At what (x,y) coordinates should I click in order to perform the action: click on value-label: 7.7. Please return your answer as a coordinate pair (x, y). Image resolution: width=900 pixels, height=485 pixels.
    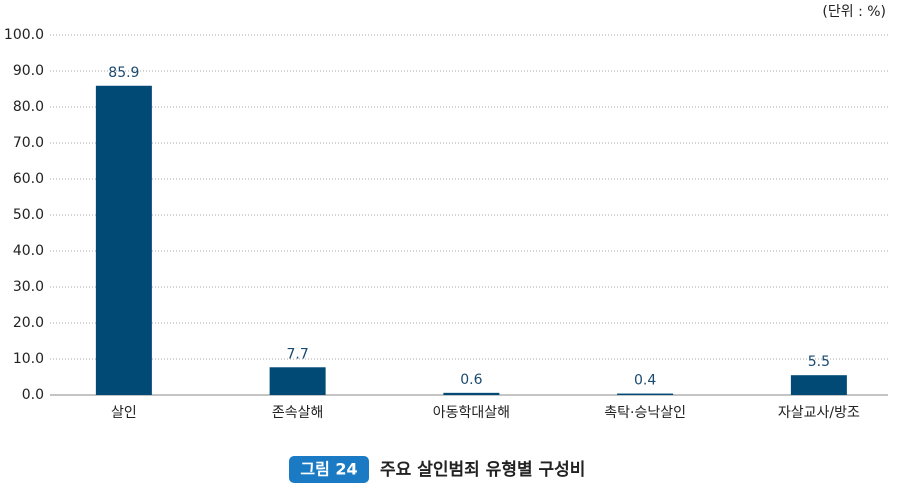
    Looking at the image, I should click on (297, 354).